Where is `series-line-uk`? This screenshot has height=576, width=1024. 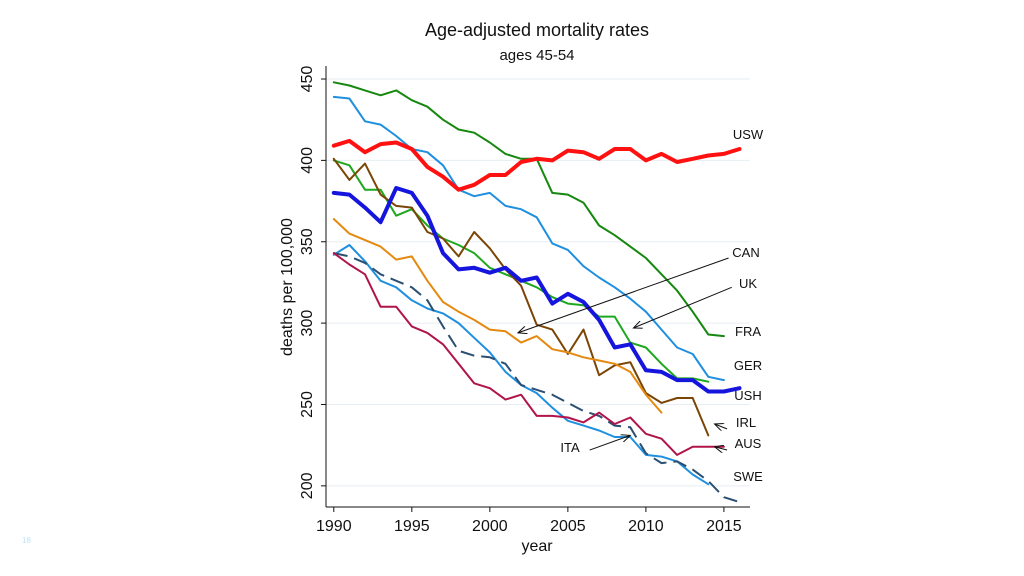
series-line-uk is located at coordinates (521, 271).